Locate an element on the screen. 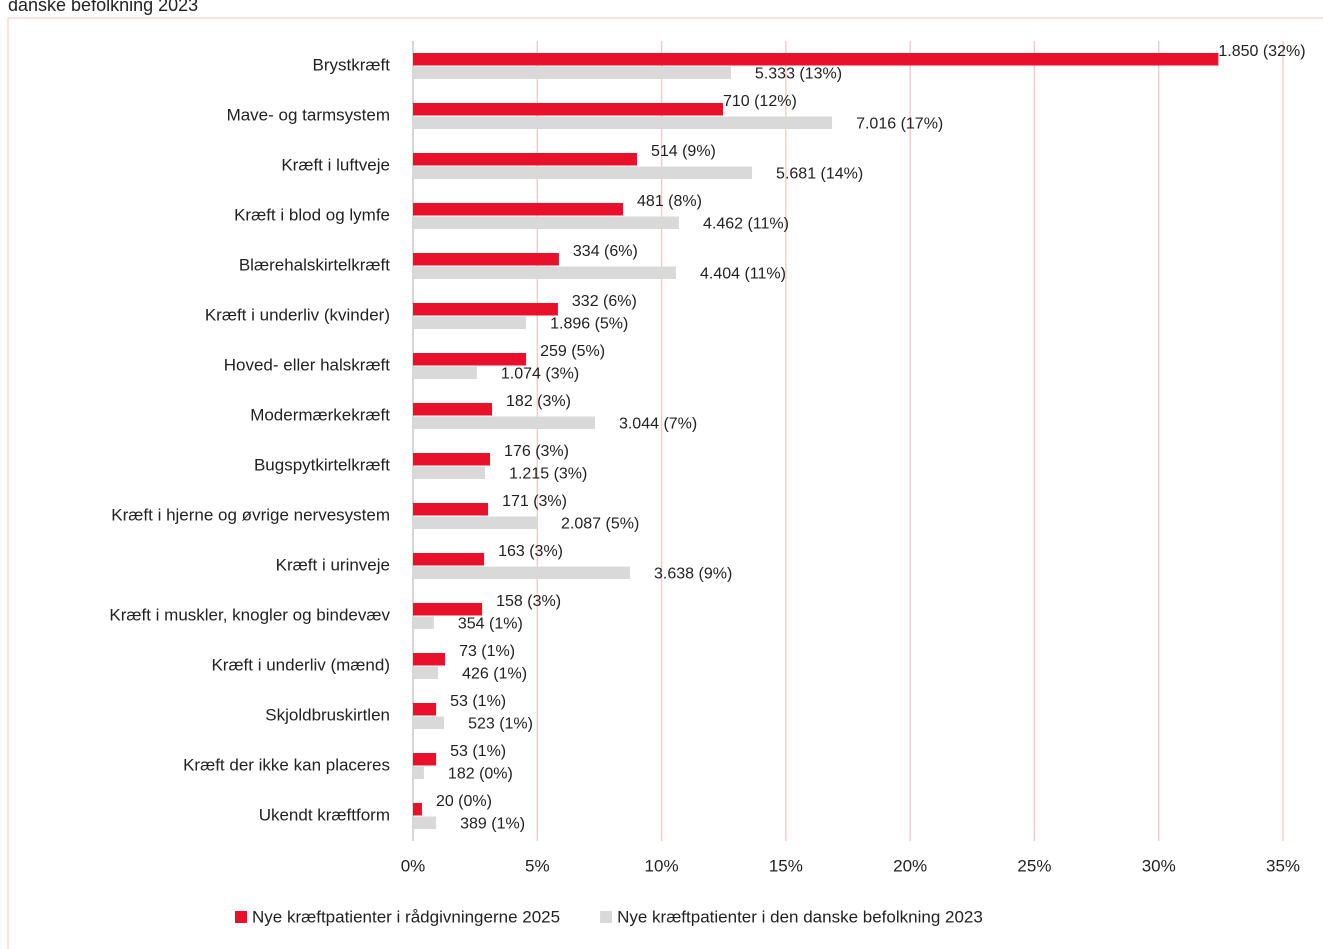 The width and height of the screenshot is (1323, 949). value-label: 354 (1%) is located at coordinates (490, 624).